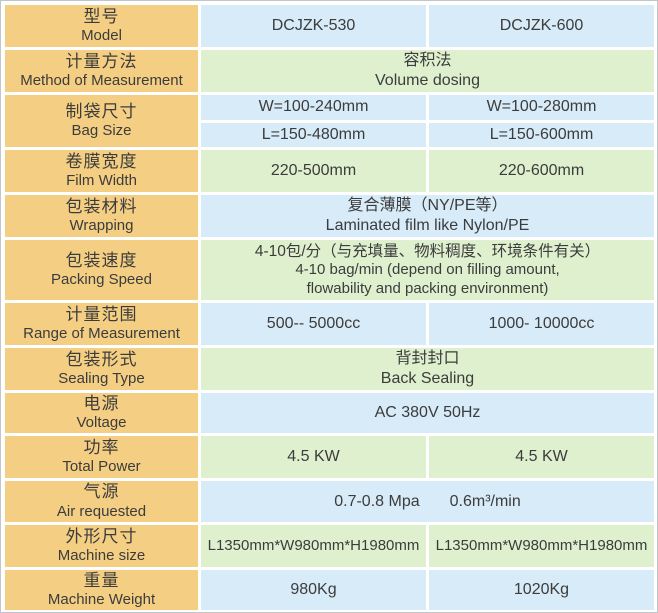 The image size is (658, 613). Describe the element at coordinates (541, 26) in the screenshot. I see `model-value-600: DCJZK-600` at that location.